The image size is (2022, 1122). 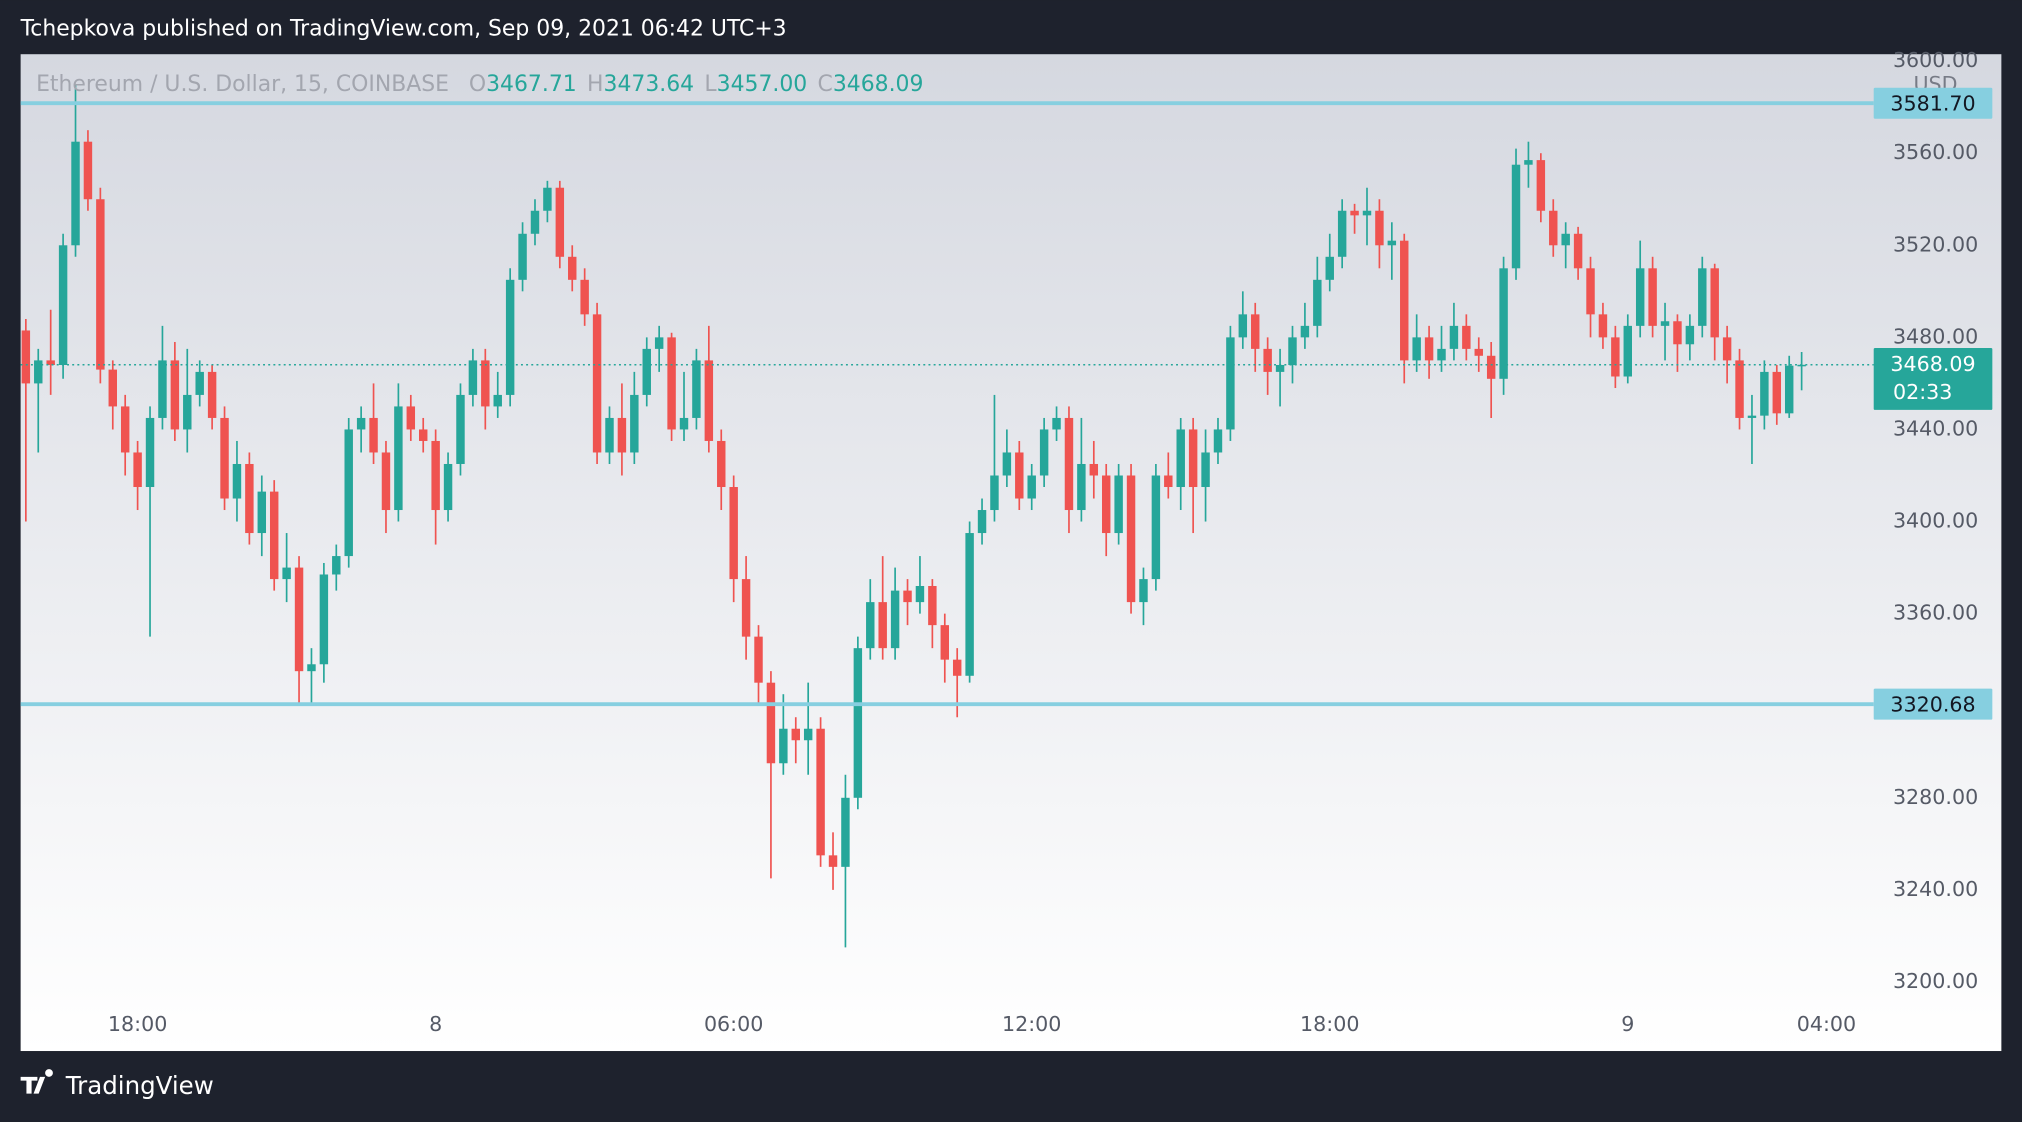 What do you see at coordinates (1935, 152) in the screenshot?
I see `y-tick-label: 3560.00` at bounding box center [1935, 152].